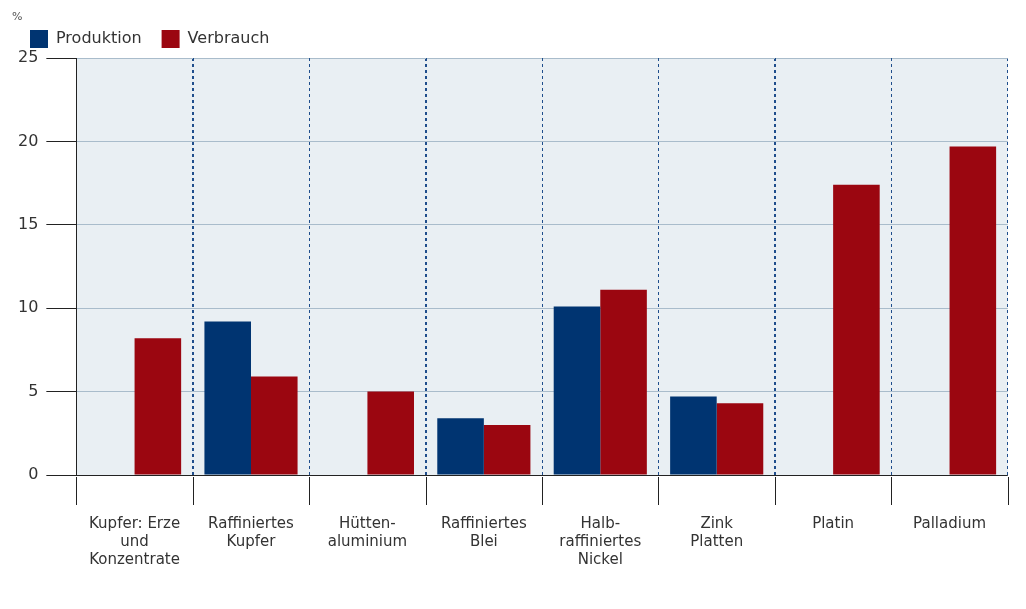 This screenshot has width=1026, height=609. I want to click on y-tick-label: 20, so click(28, 140).